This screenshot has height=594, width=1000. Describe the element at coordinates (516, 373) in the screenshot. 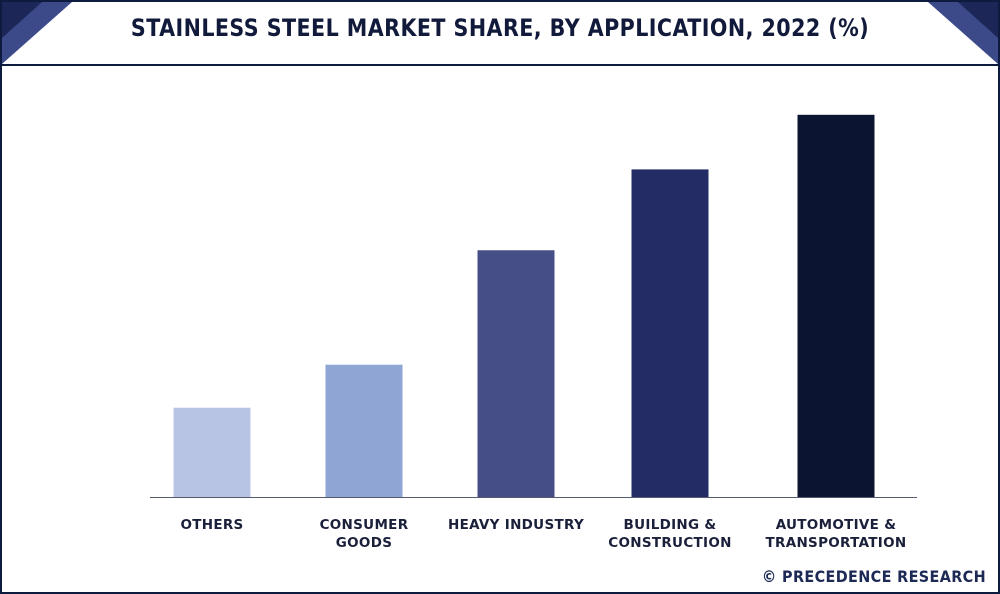

I see `bar-heavy-industry` at that location.